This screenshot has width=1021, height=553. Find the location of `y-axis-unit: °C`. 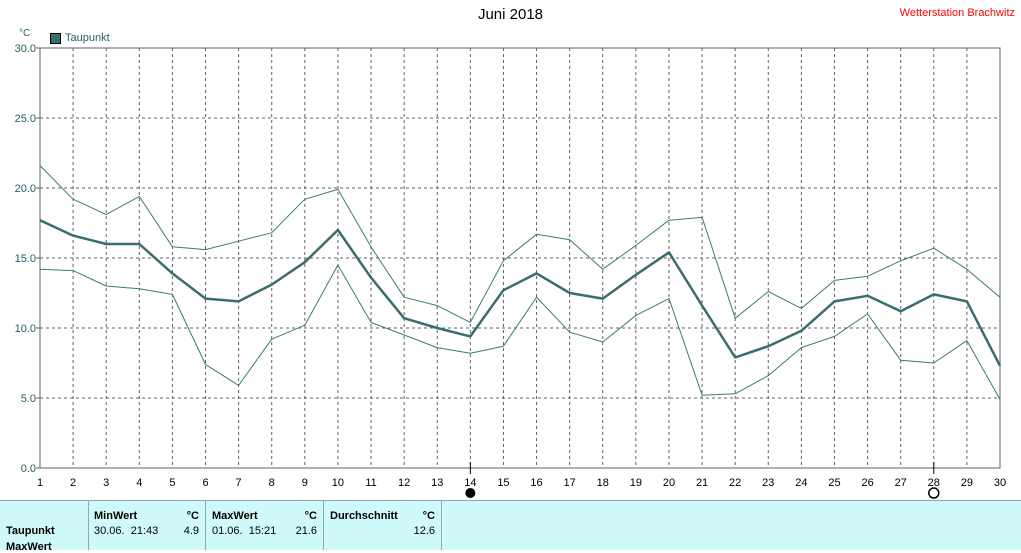

y-axis-unit: °C is located at coordinates (25, 33).